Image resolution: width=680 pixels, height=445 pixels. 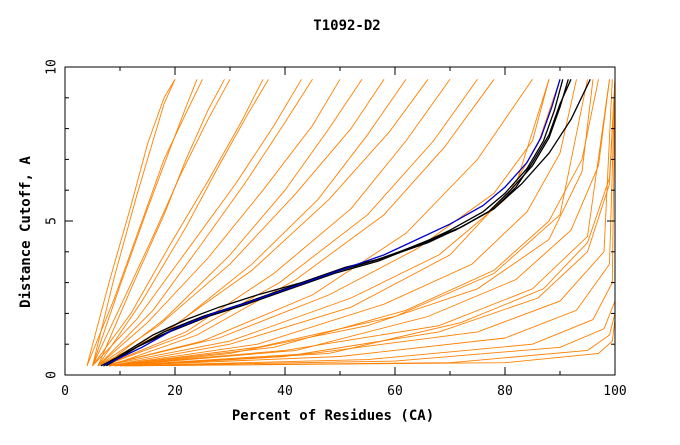 What do you see at coordinates (285, 391) in the screenshot?
I see `x-tick-label: 40` at bounding box center [285, 391].